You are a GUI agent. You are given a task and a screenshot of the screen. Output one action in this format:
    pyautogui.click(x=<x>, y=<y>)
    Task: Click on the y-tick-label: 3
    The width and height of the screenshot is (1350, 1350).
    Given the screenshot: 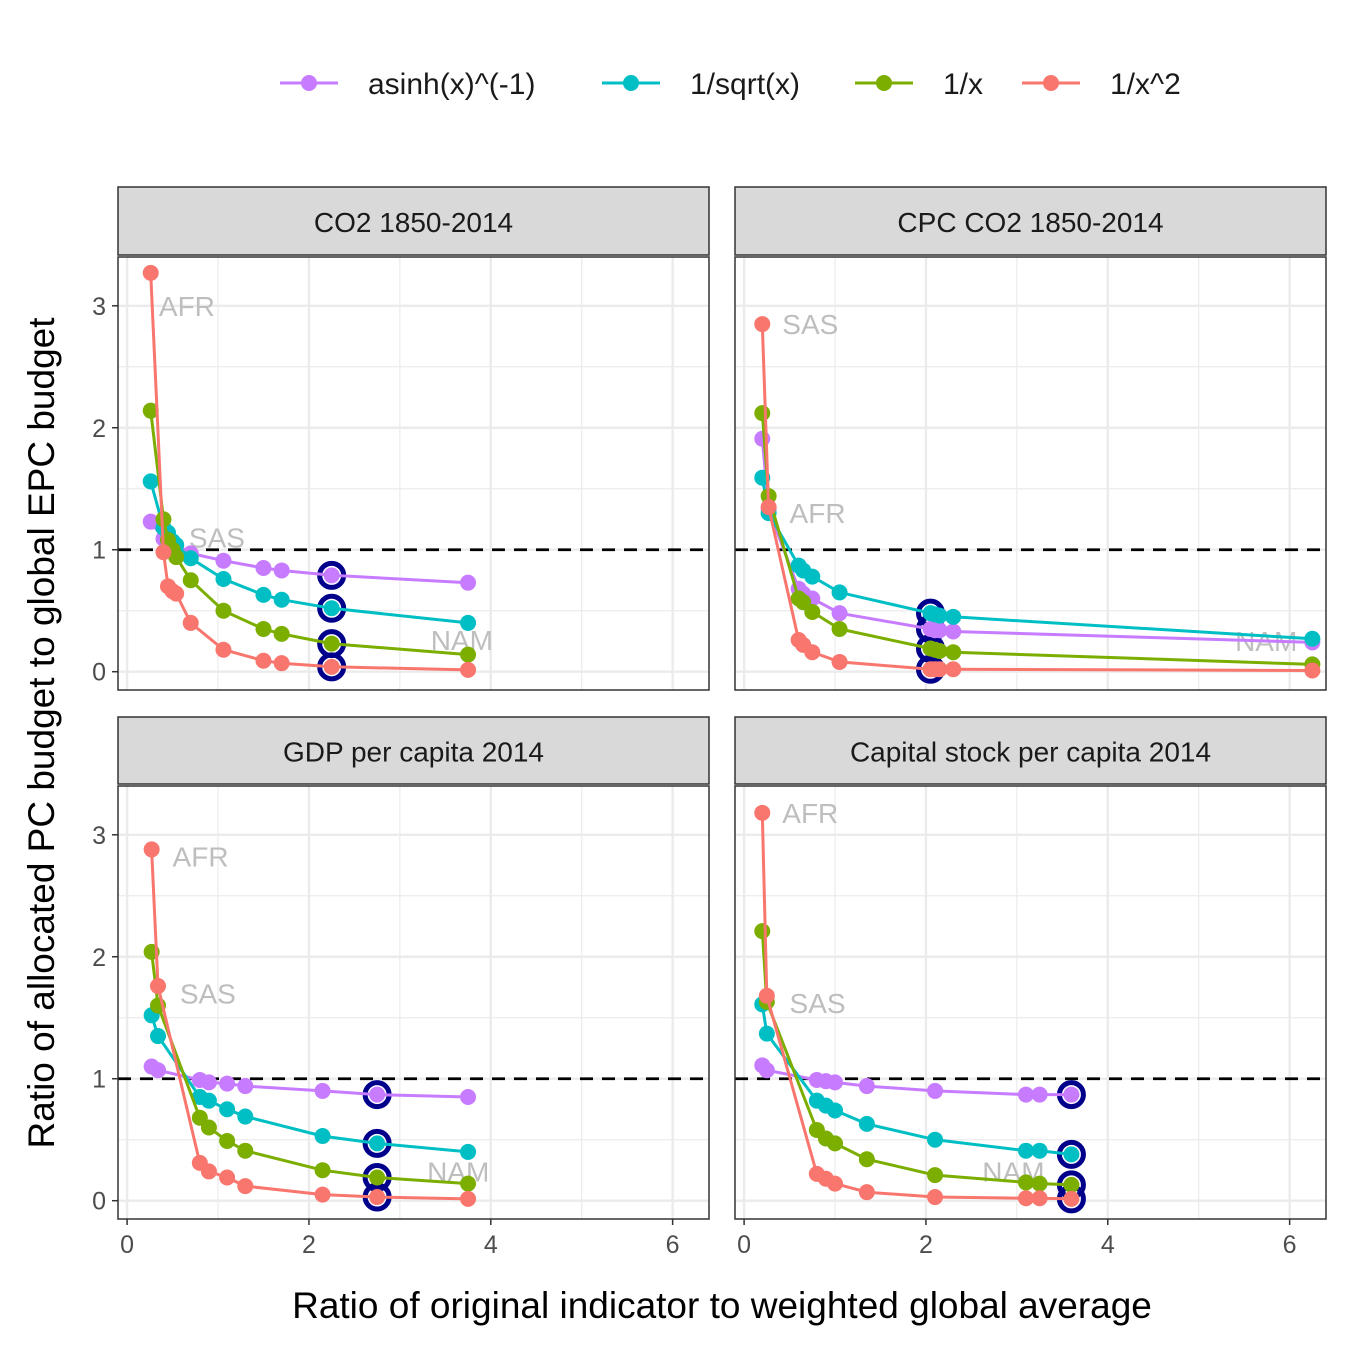 What is the action you would take?
    pyautogui.click(x=99, y=307)
    